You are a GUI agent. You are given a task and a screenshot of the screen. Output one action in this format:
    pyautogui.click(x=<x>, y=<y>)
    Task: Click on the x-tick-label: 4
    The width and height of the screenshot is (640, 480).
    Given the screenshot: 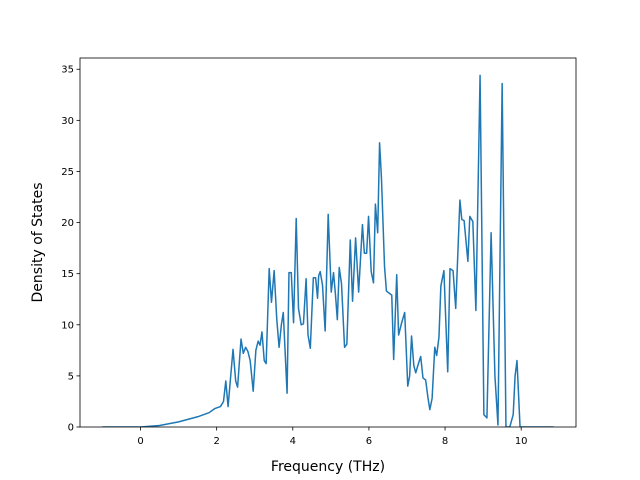 What is the action you would take?
    pyautogui.click(x=293, y=441)
    